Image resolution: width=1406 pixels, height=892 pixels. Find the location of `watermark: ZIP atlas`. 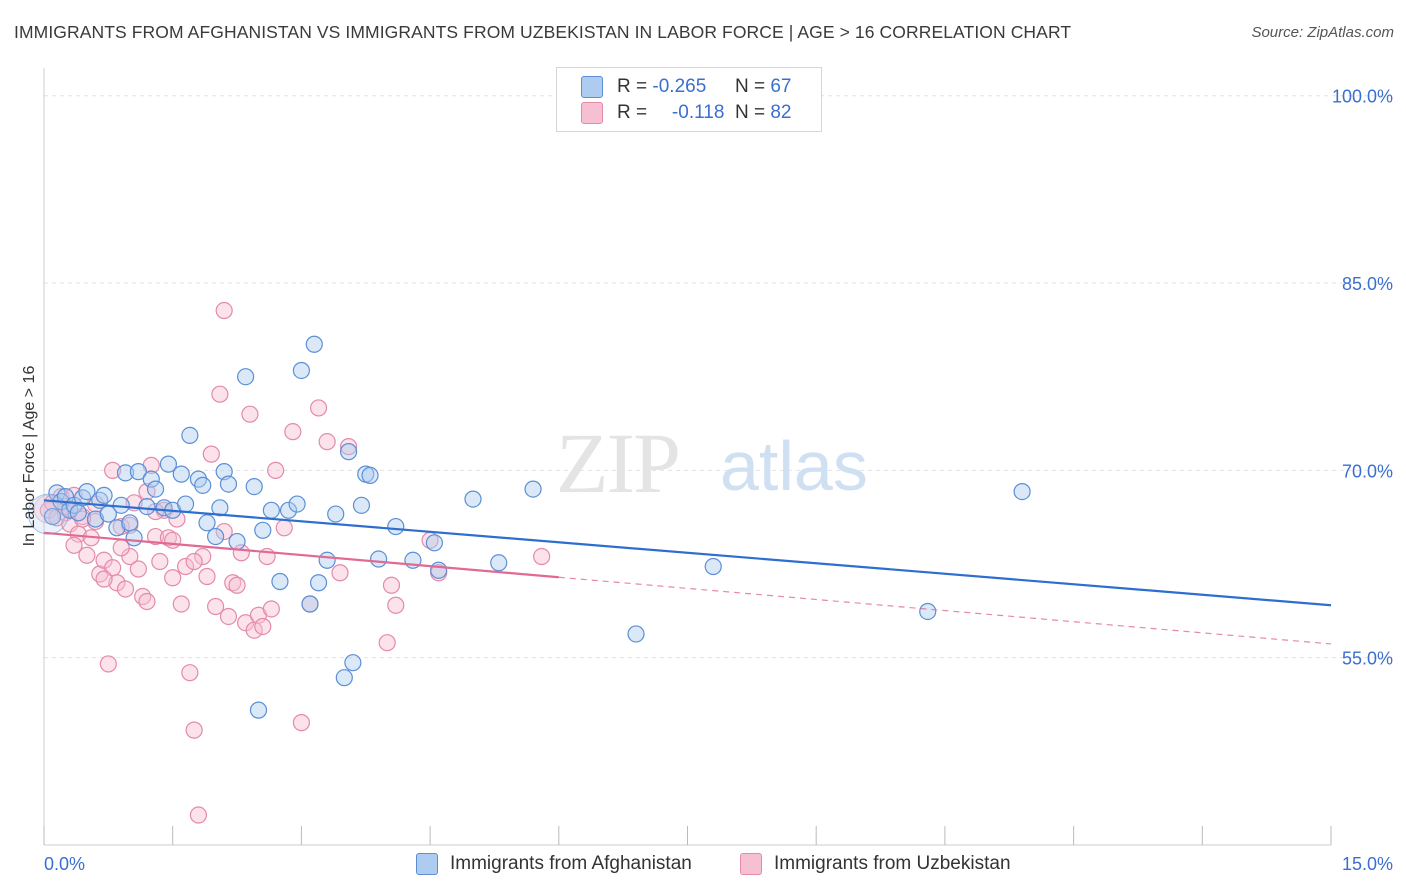

watermark: ZIP atlas is located at coordinates (712, 463).